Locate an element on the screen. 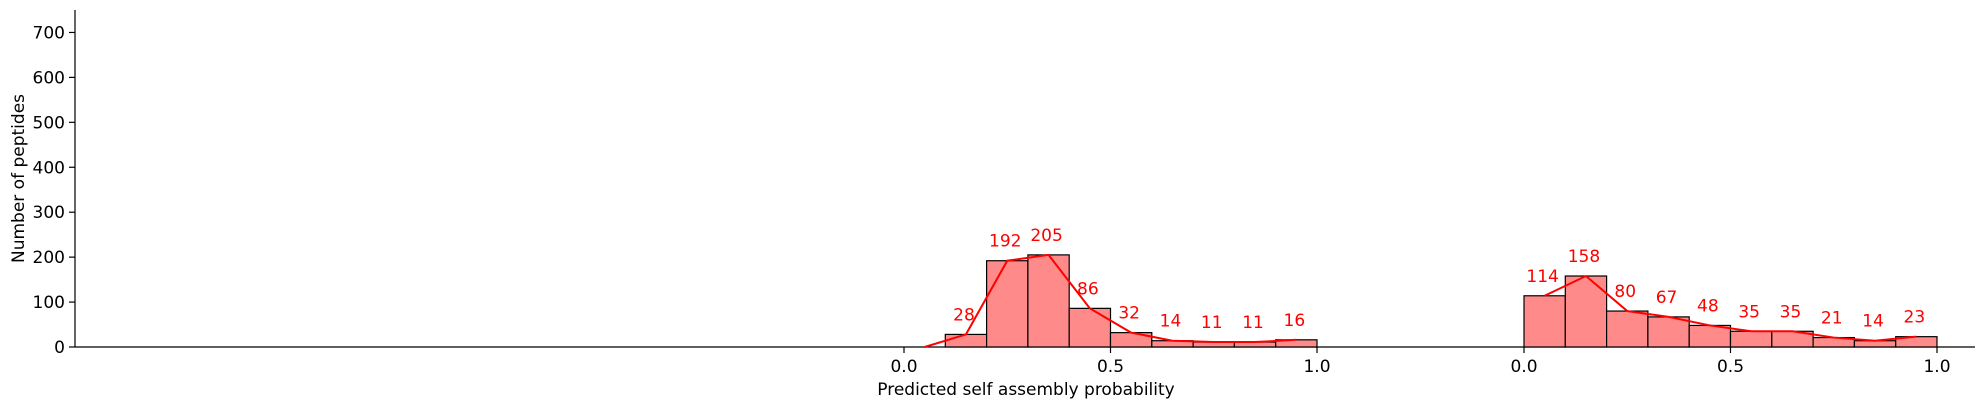 Image resolution: width=1983 pixels, height=407 pixels. bar-count-label: 205 is located at coordinates (1046, 236).